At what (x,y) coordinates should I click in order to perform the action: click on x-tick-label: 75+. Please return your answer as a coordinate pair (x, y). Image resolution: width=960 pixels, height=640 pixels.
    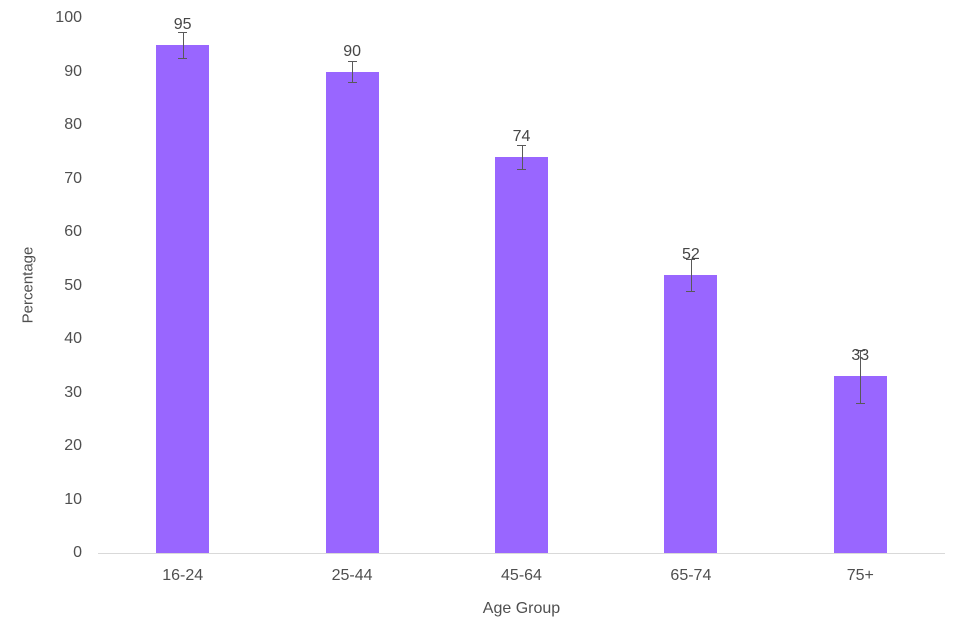
    Looking at the image, I should click on (860, 575).